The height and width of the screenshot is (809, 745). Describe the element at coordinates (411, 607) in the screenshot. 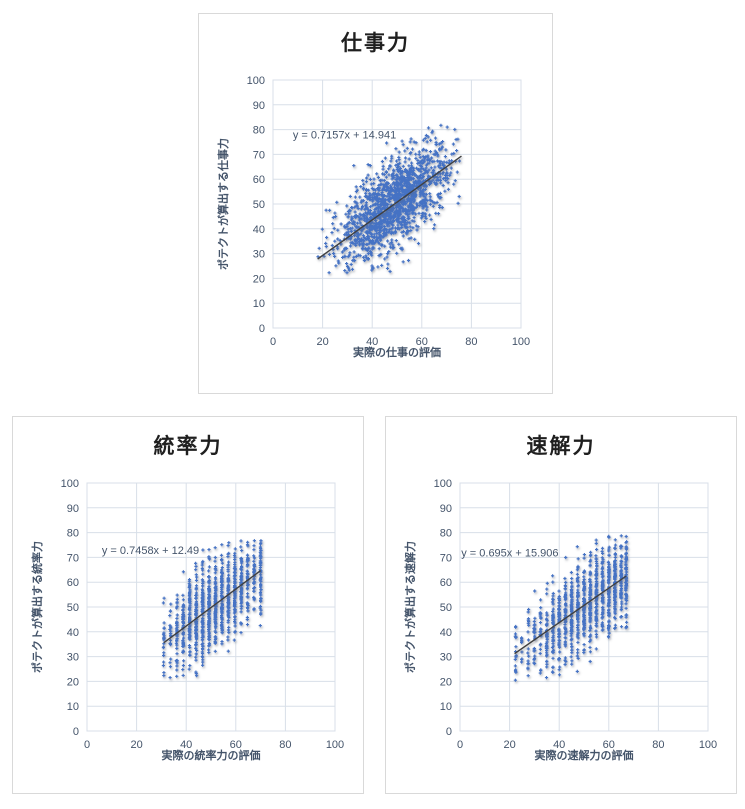

I see `y-axis-title: ポテクトが算出する速解力` at that location.